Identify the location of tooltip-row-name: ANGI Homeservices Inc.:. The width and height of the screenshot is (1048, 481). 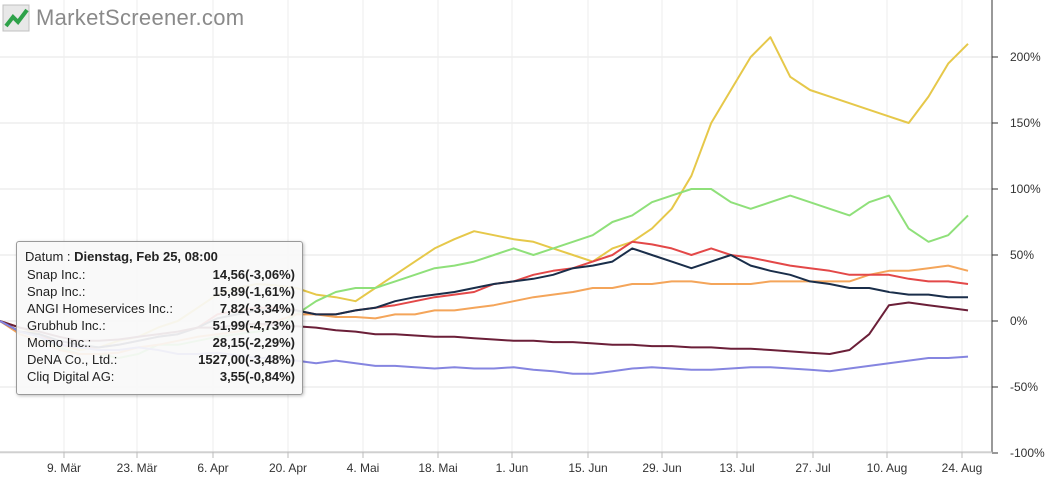
(100, 308).